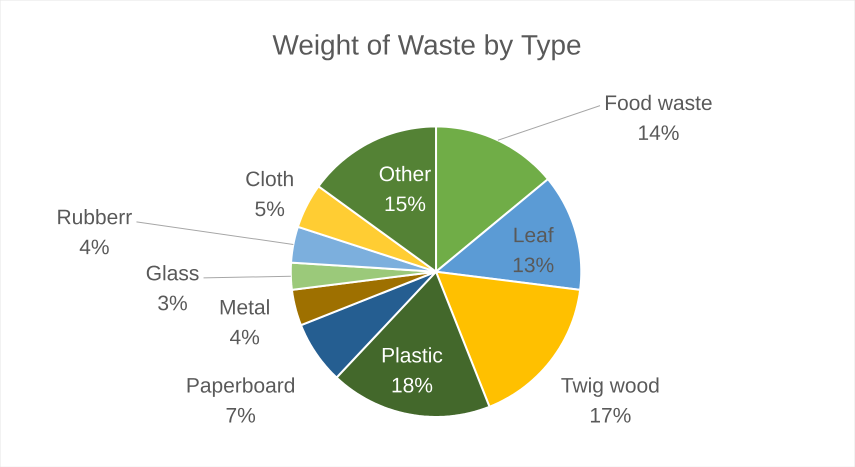  Describe the element at coordinates (405, 174) in the screenshot. I see `slice-label: Other` at that location.